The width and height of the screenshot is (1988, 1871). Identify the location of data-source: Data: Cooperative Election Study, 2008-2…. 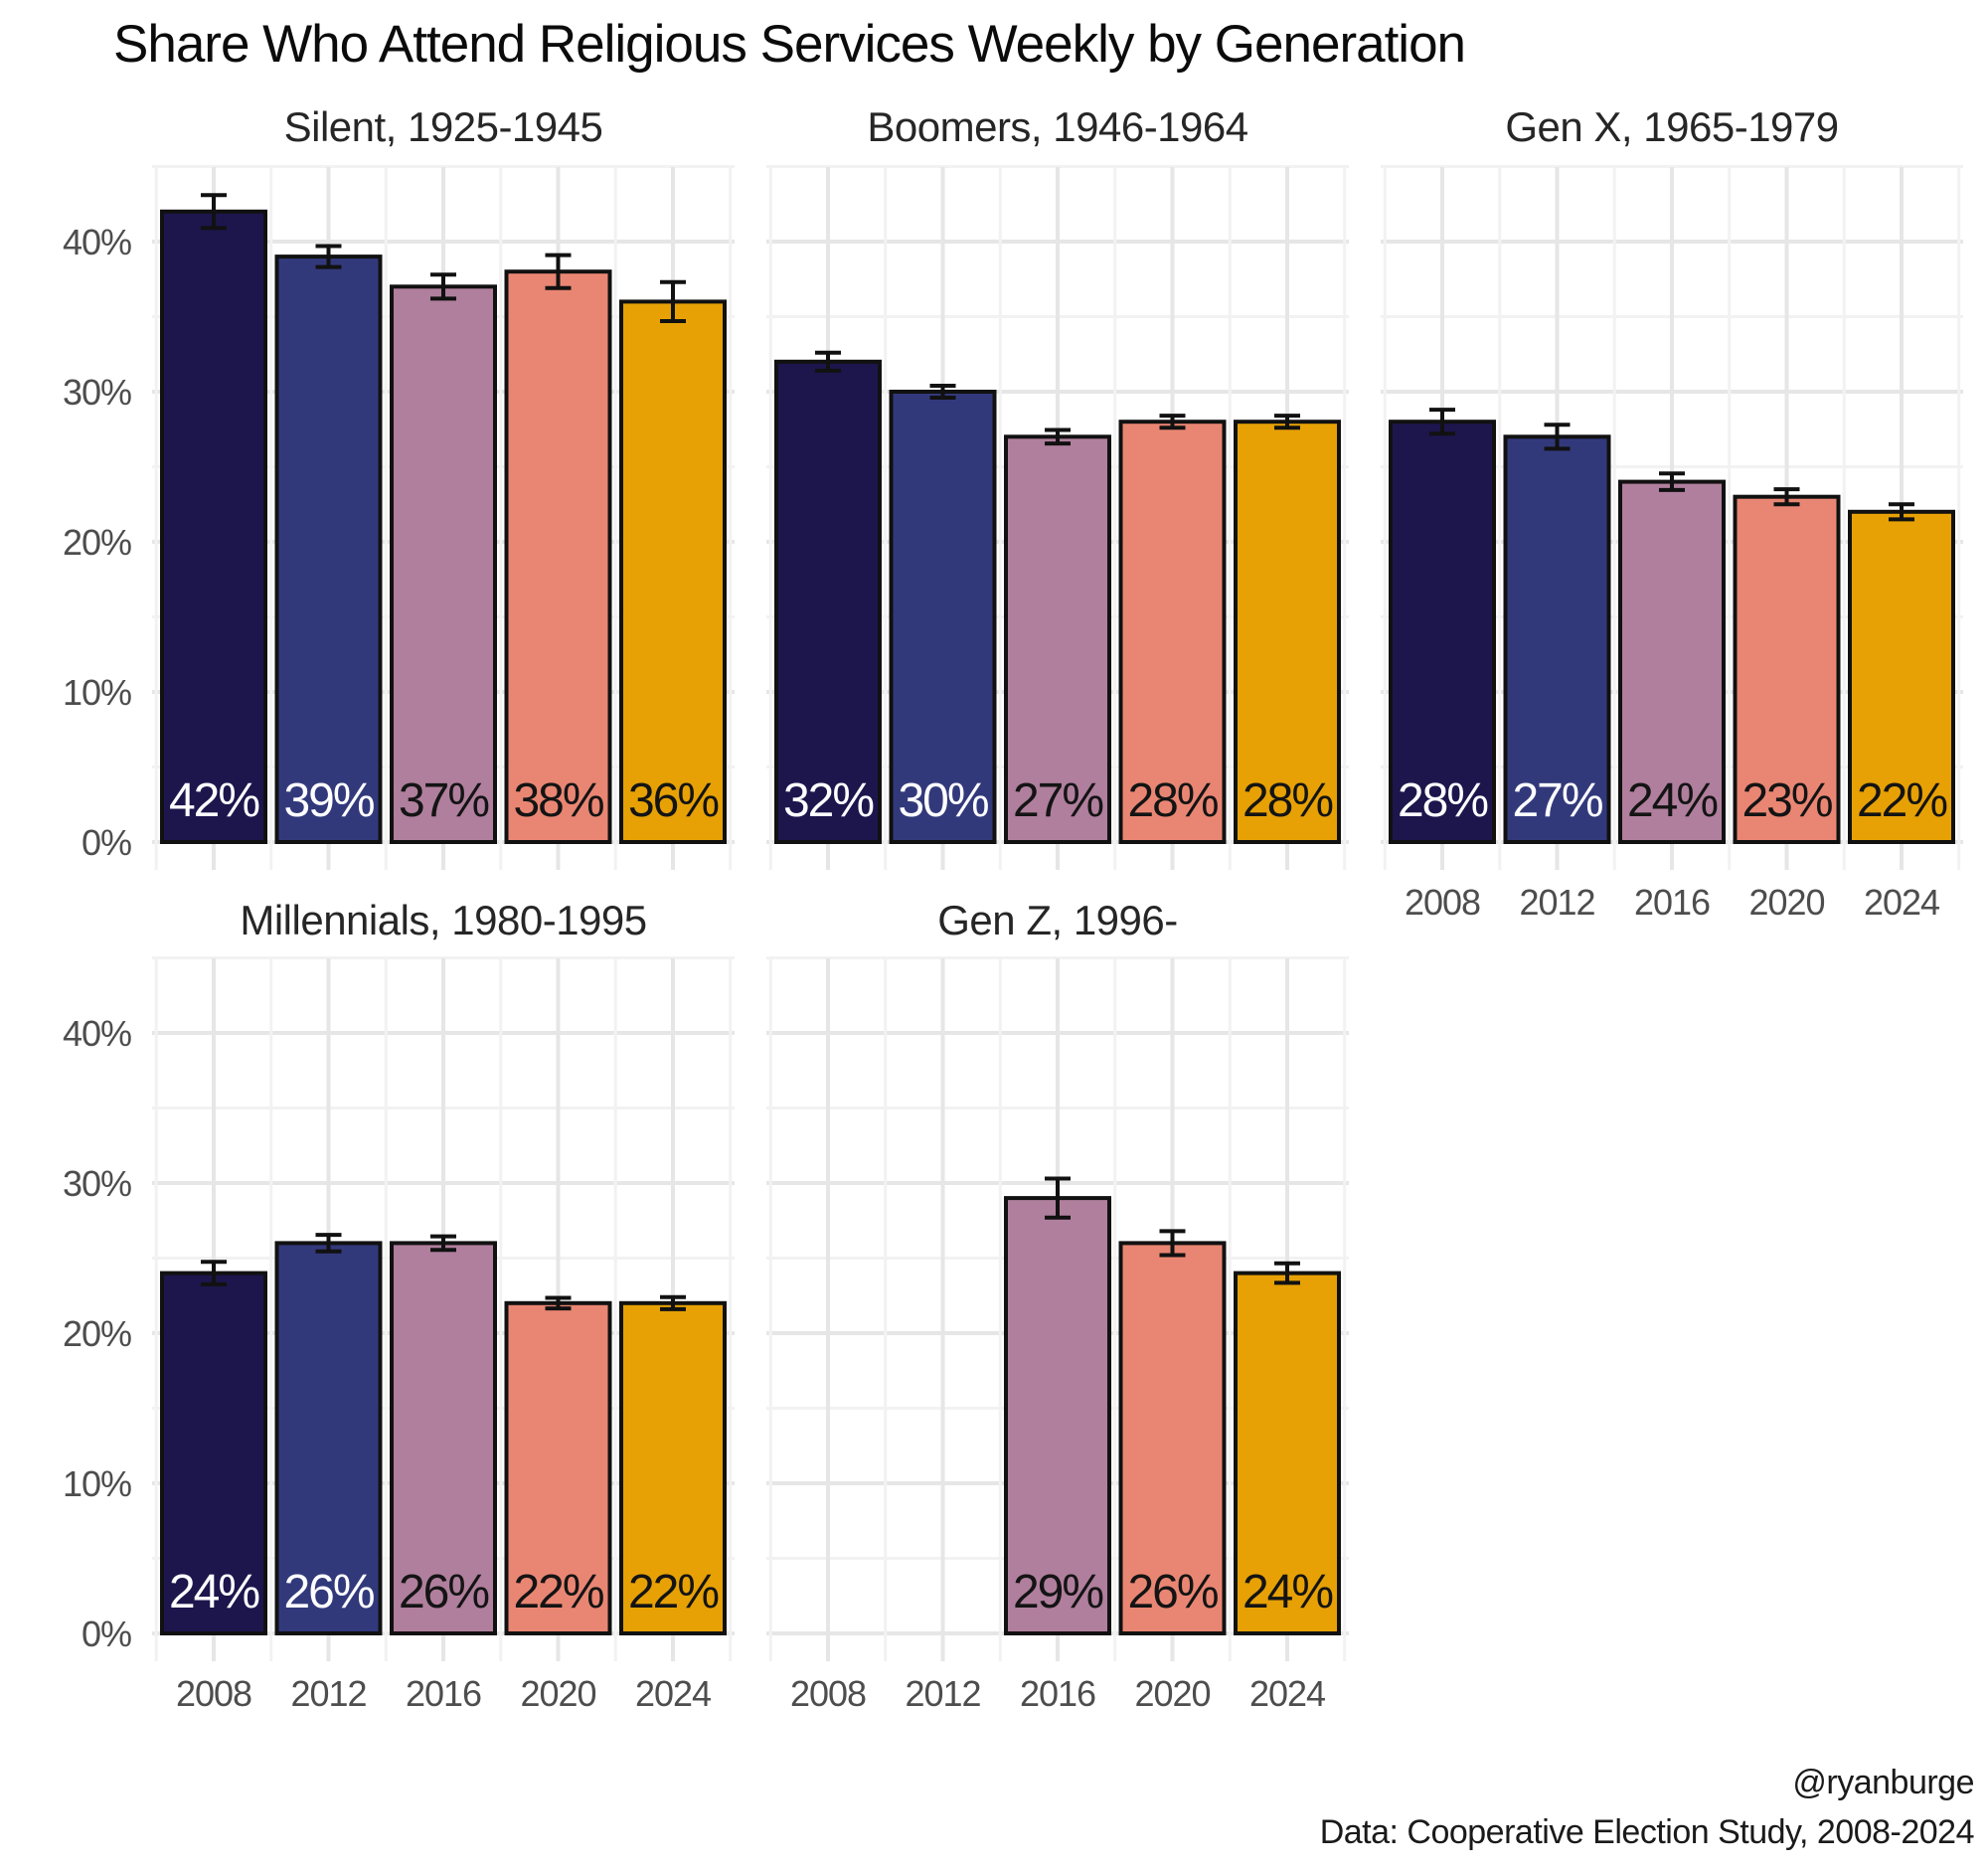
(1647, 1832).